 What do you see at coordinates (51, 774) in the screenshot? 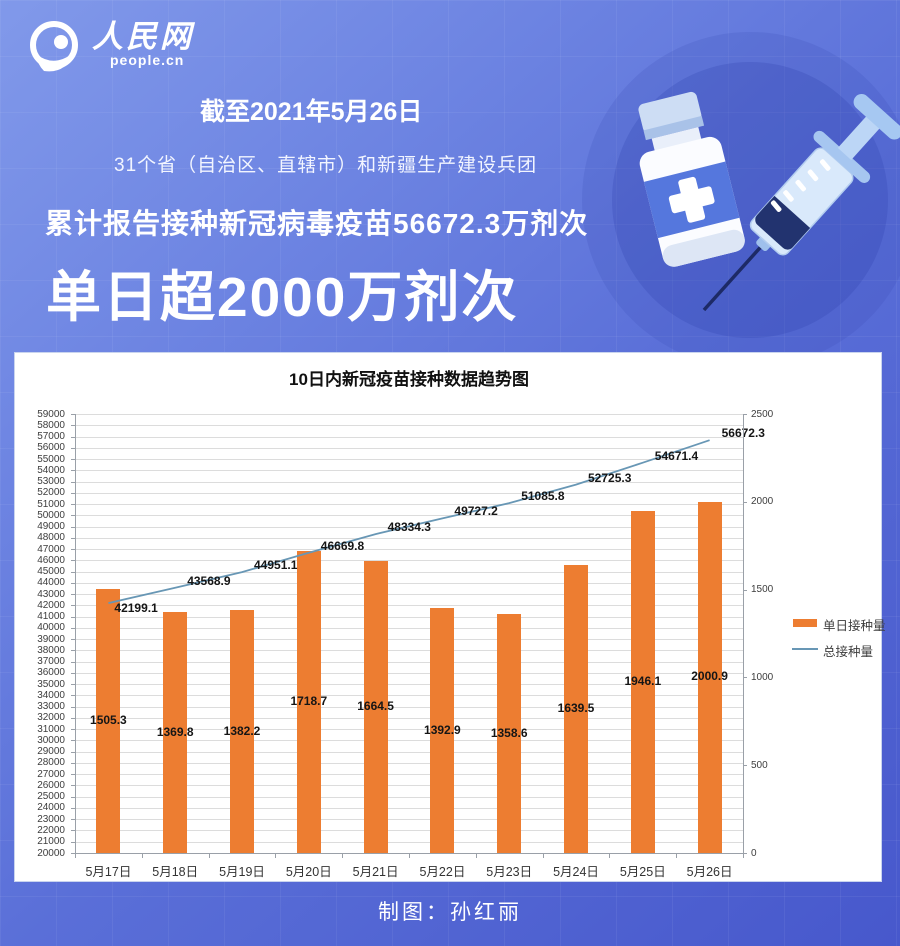
I see `left-axis-label: 27000` at bounding box center [51, 774].